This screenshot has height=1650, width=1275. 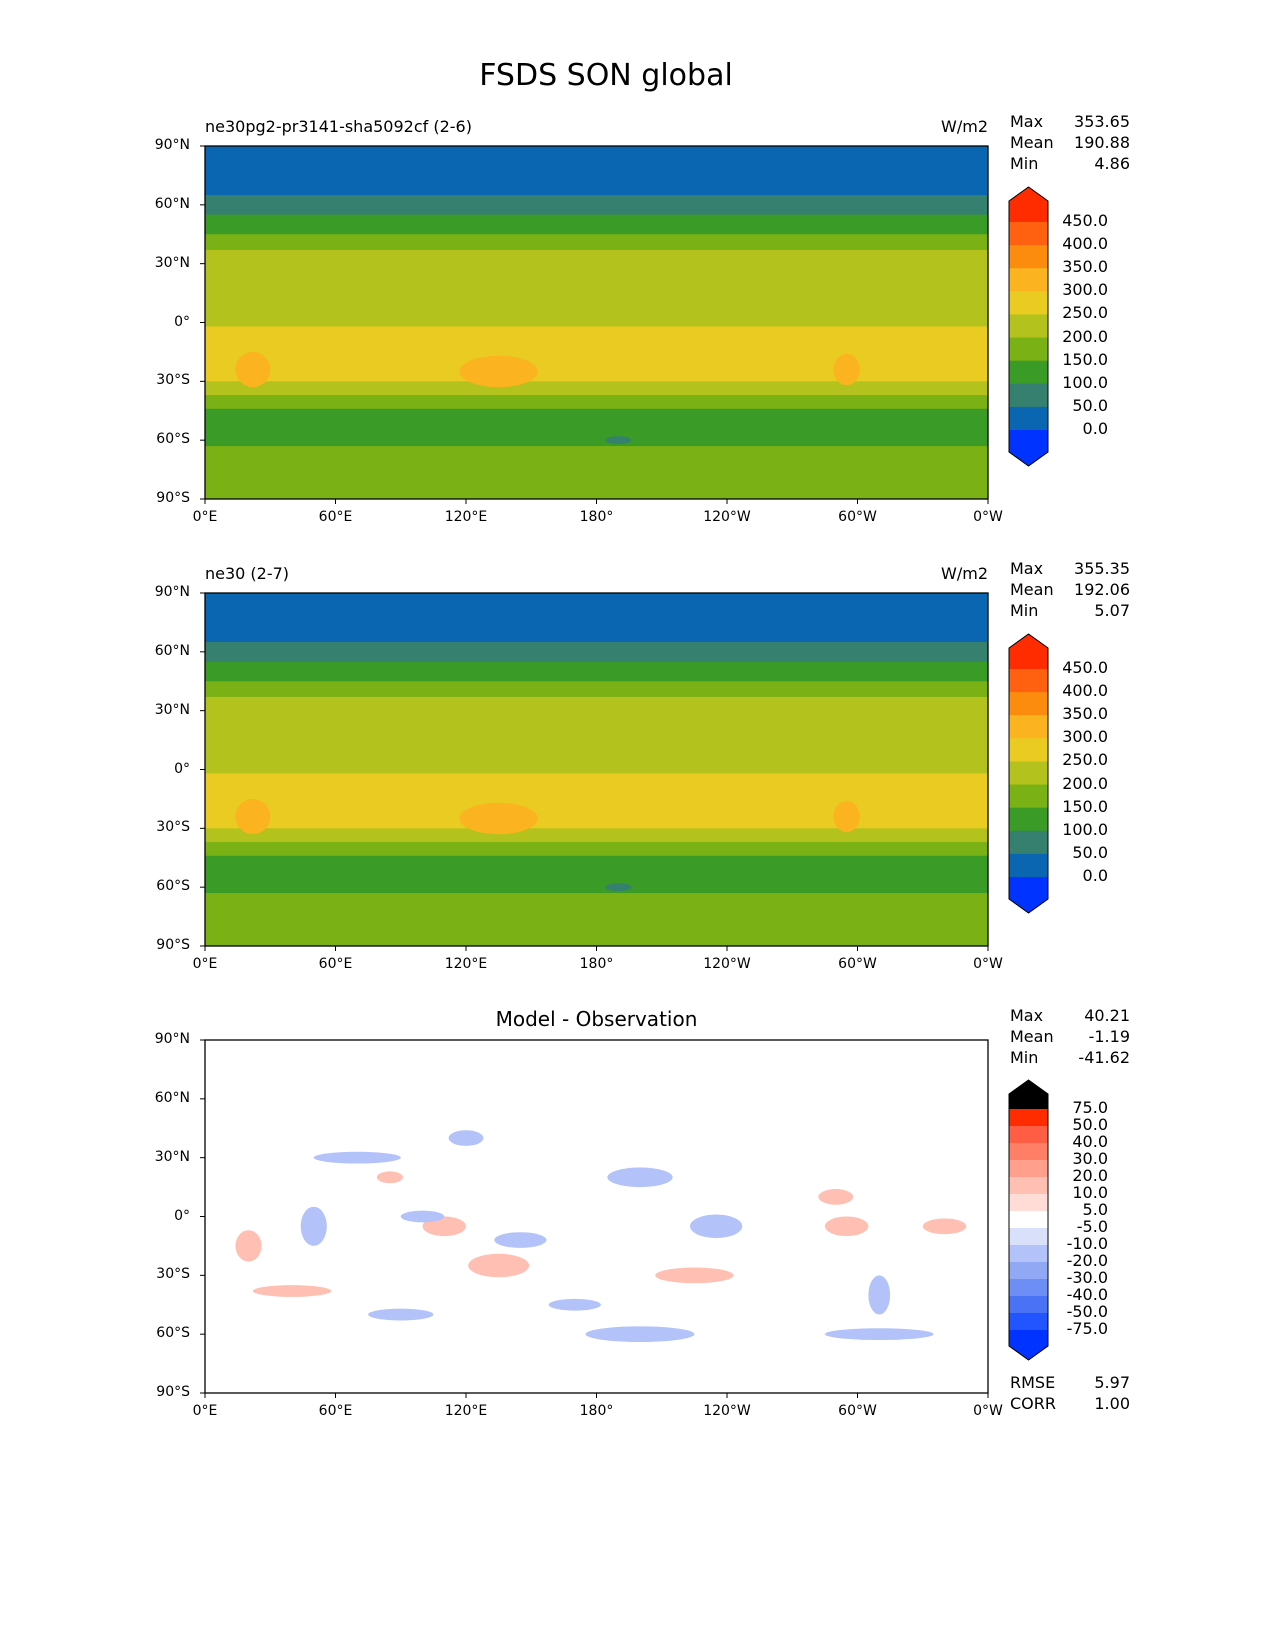 What do you see at coordinates (964, 573) in the screenshot?
I see `units-label: W/m2` at bounding box center [964, 573].